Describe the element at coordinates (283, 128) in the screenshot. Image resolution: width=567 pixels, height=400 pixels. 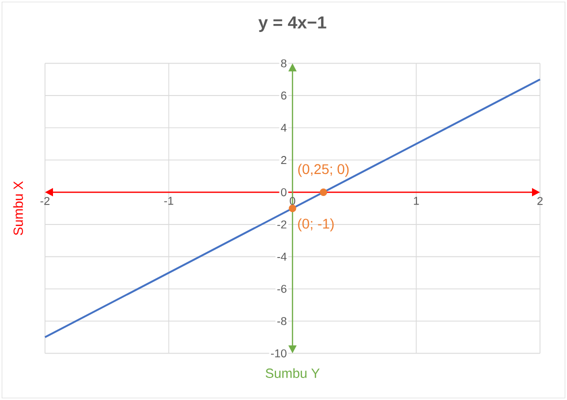
I see `y-tick-label: 4` at that location.